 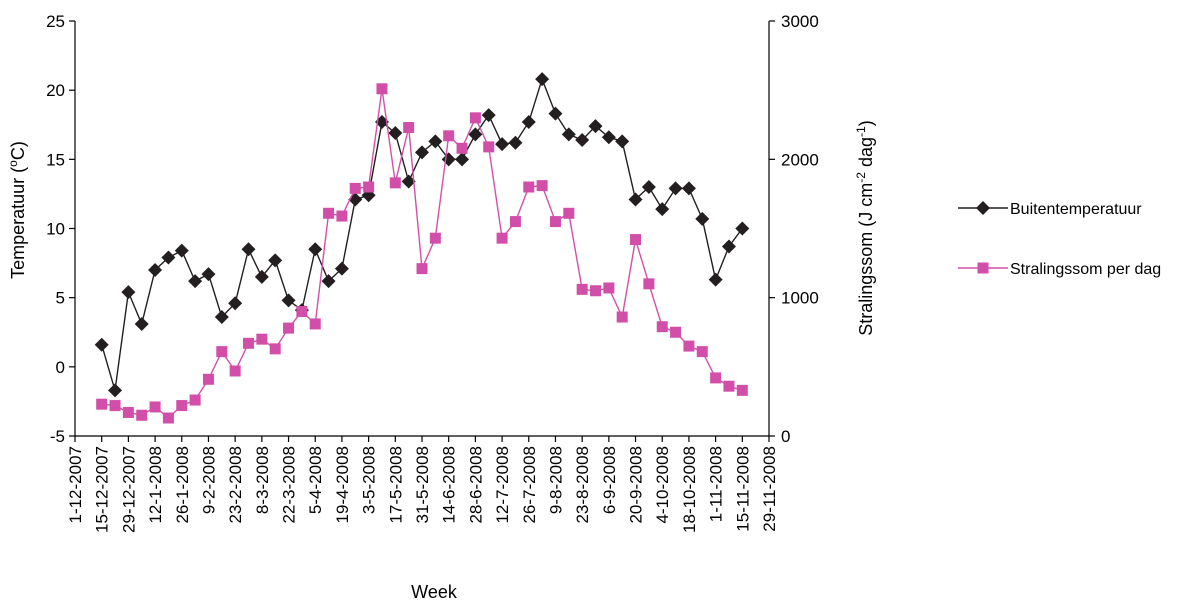 I want to click on y-right-tick-label: 0, so click(x=785, y=436).